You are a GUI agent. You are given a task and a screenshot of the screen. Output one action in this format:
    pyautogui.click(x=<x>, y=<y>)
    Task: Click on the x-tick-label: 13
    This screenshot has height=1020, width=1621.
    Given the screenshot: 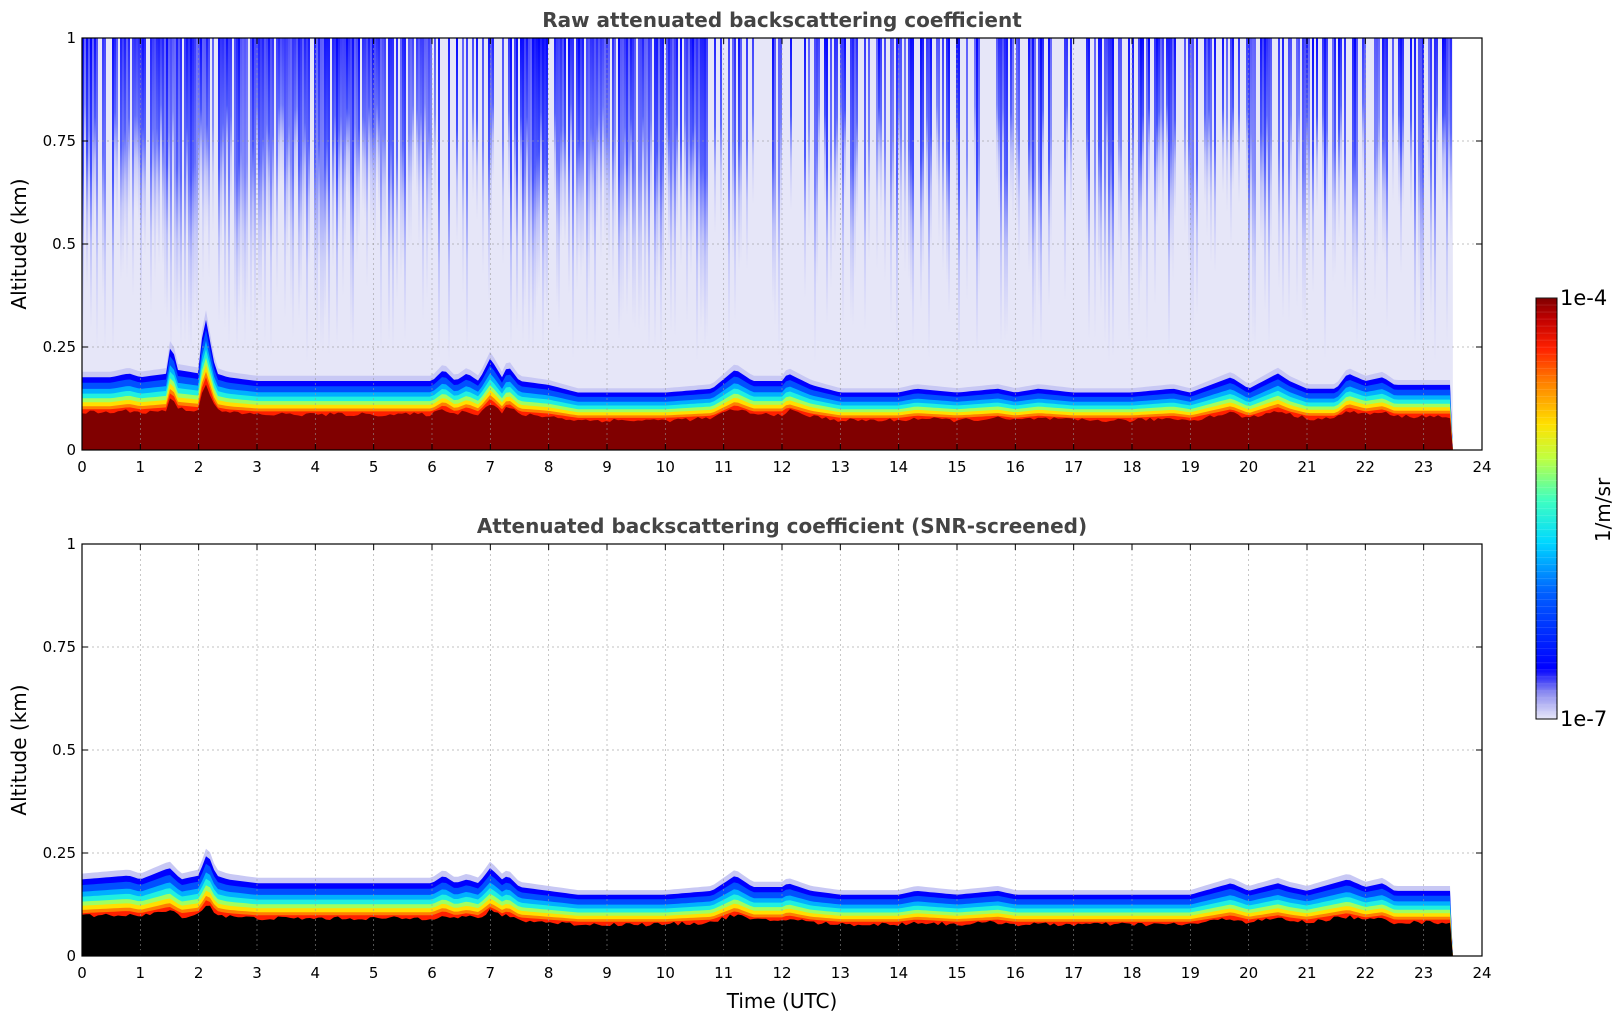 What is the action you would take?
    pyautogui.click(x=840, y=973)
    